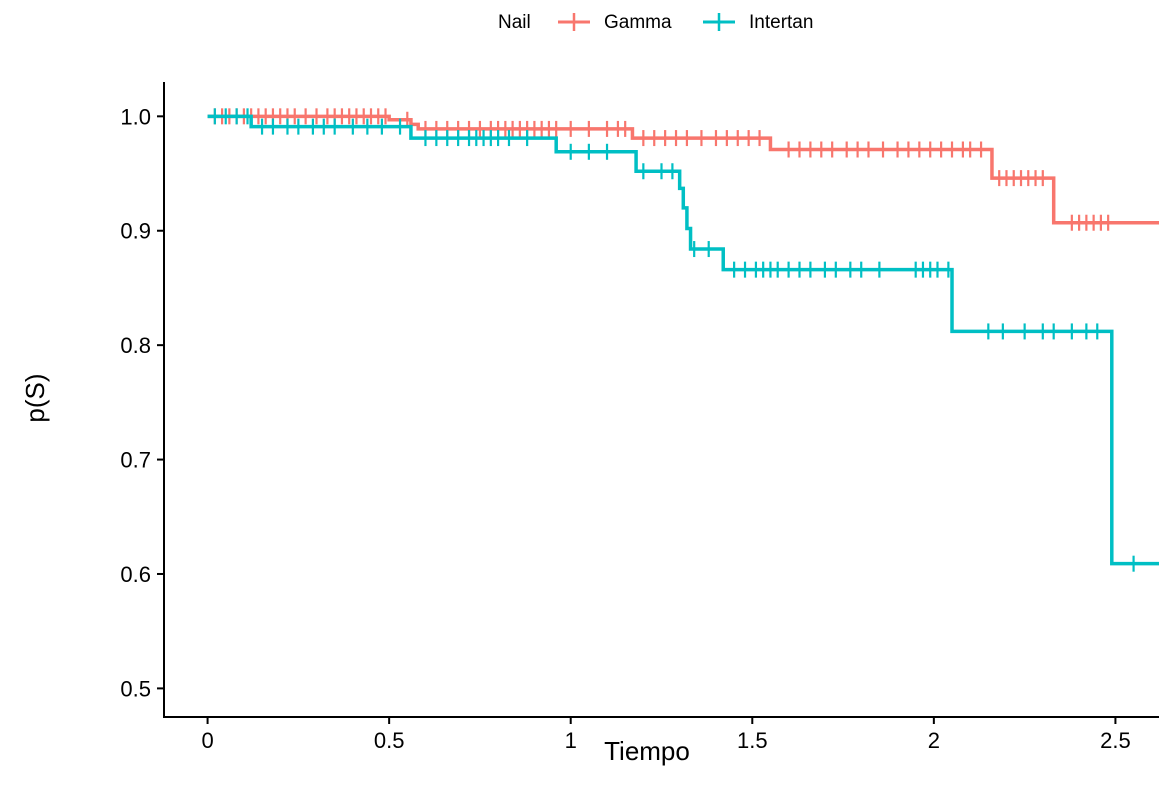  I want to click on x-tick-label: 0, so click(207, 740).